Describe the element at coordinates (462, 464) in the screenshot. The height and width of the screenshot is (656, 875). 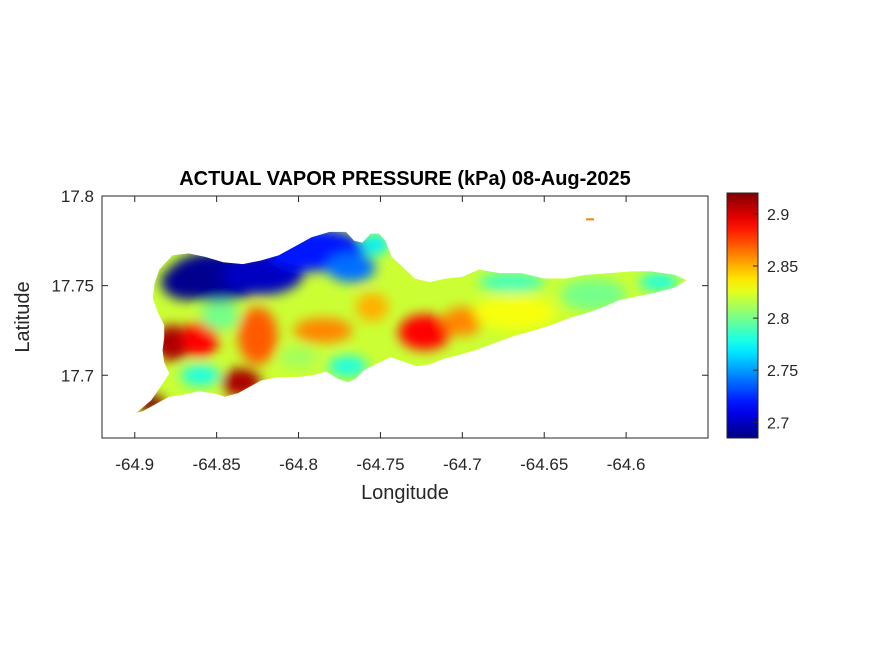
I see `x-tick-label: -64.7` at that location.